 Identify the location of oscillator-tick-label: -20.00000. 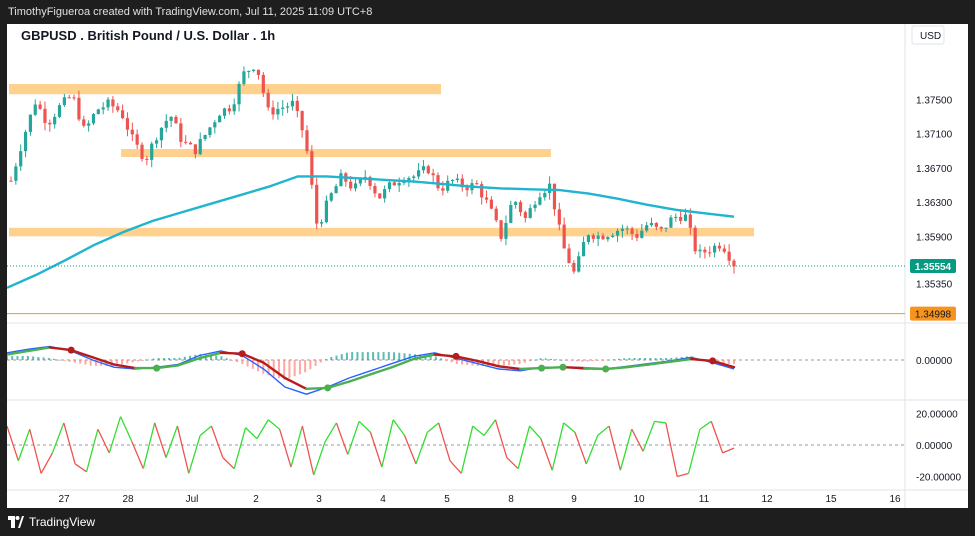
(938, 478).